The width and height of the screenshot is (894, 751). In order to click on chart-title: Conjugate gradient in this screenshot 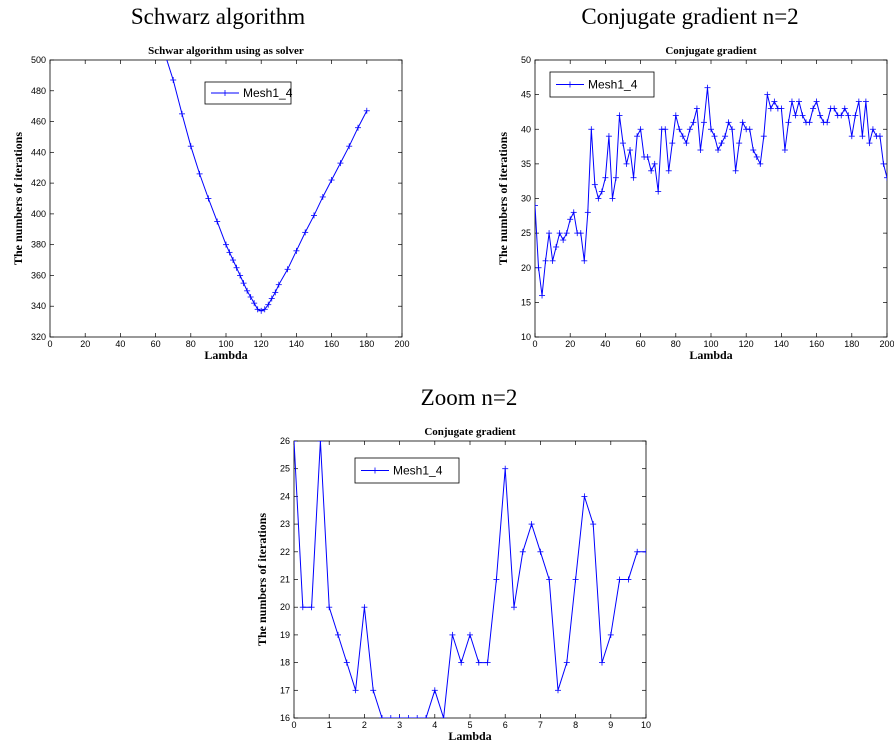, I will do `click(711, 51)`.